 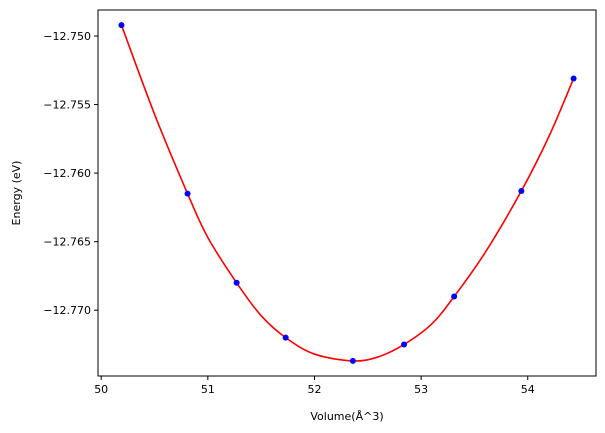 What do you see at coordinates (67, 36) in the screenshot?
I see `y-tick-label: −12.750` at bounding box center [67, 36].